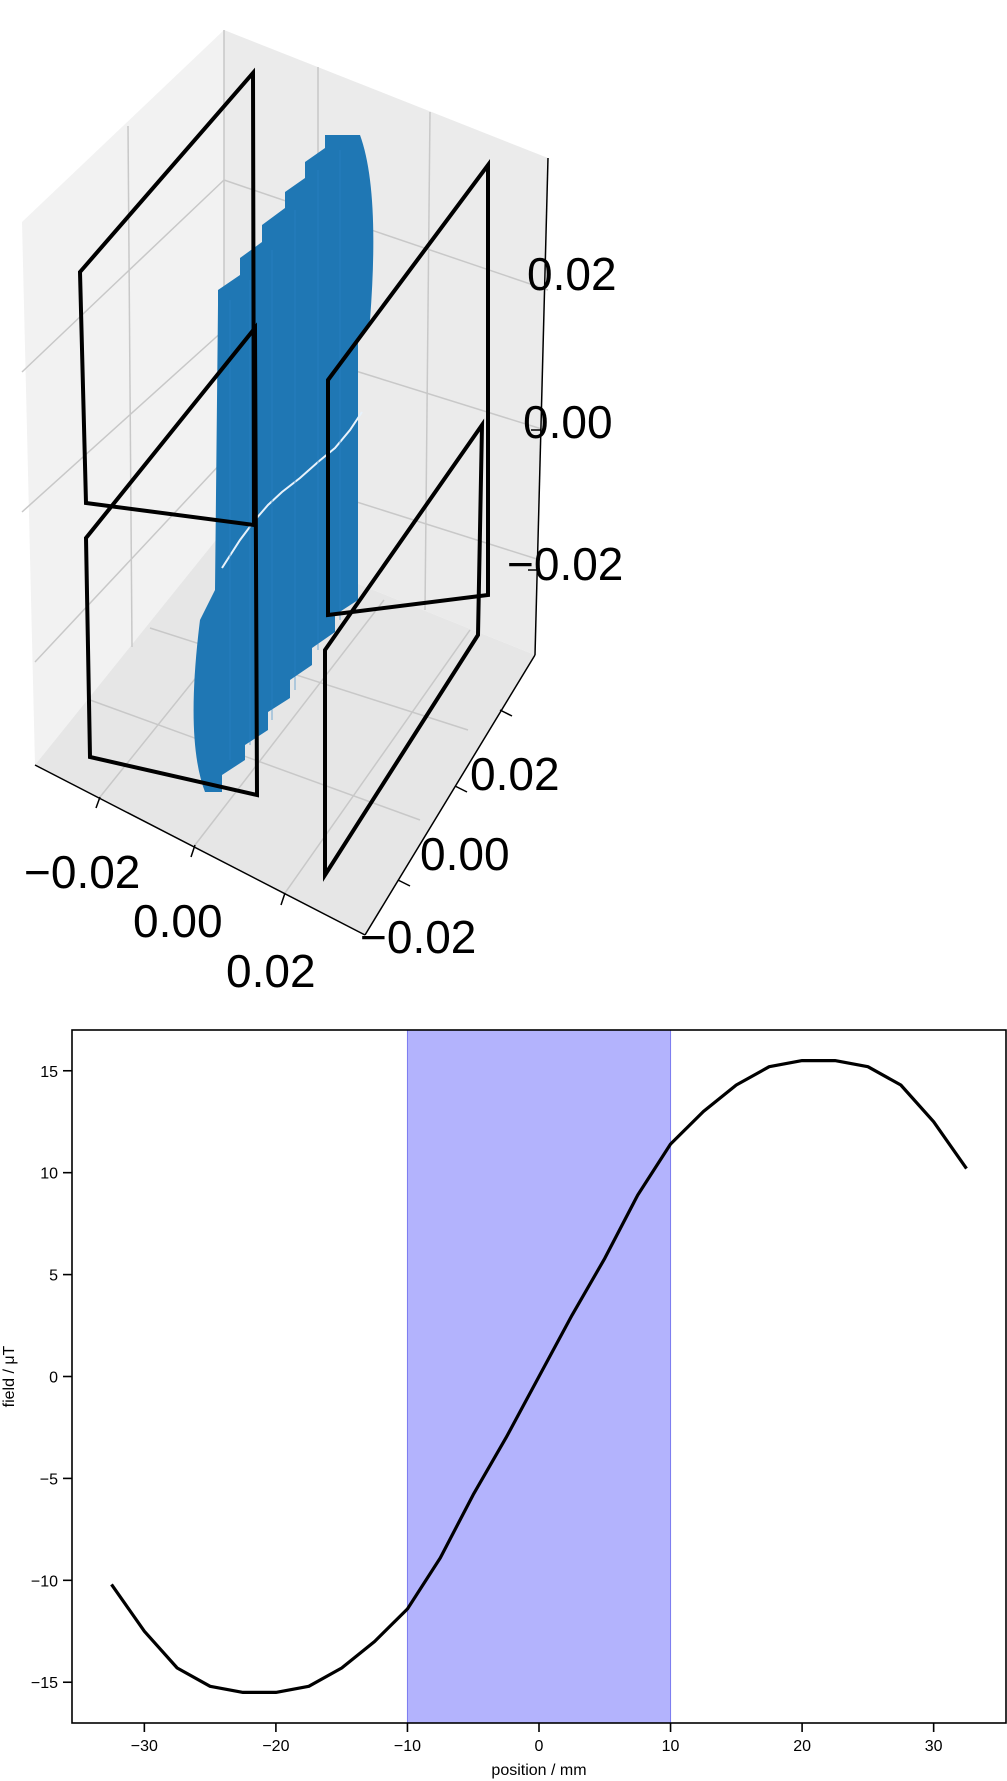 This screenshot has width=1007, height=1781. I want to click on z-tick-label: 0.02, so click(572, 274).